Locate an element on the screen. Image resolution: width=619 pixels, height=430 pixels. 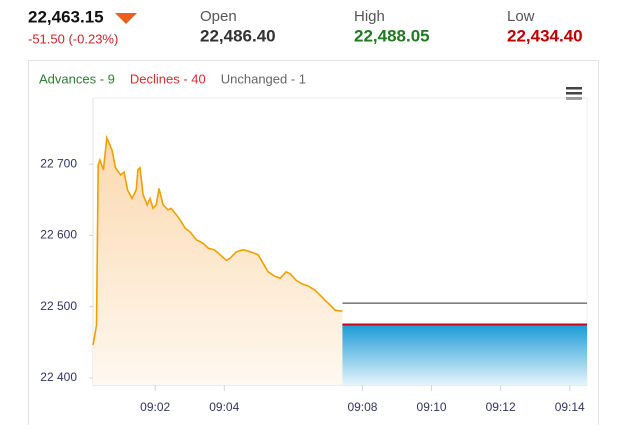
stat-label: High is located at coordinates (369, 16).